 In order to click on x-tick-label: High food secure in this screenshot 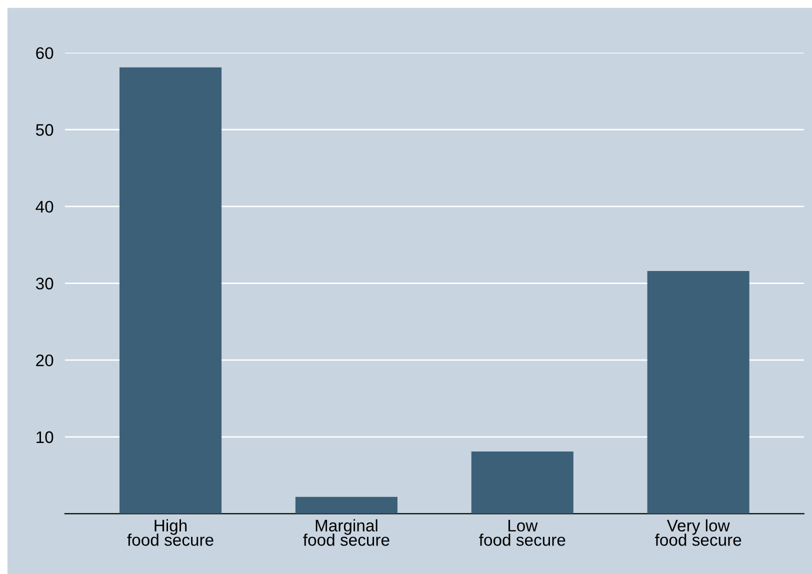, I will do `click(170, 532)`.